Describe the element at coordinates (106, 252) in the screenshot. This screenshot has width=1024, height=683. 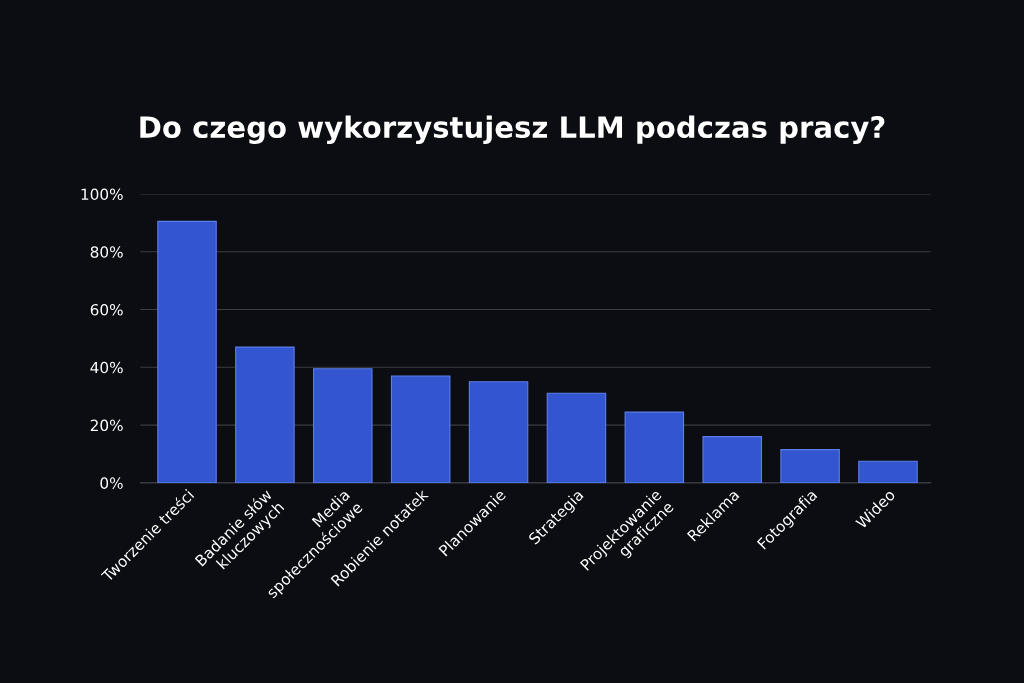
I see `y-tick-label: 80%` at that location.